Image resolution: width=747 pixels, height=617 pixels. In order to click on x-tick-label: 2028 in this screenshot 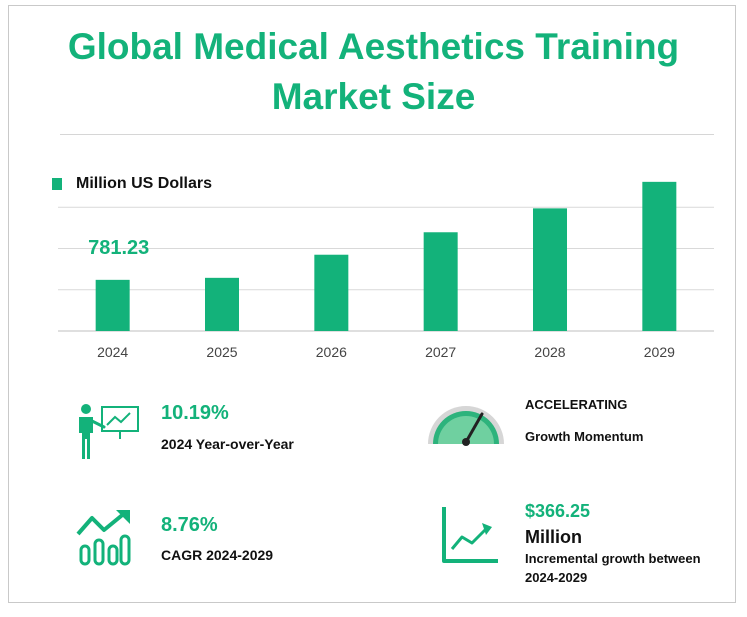, I will do `click(549, 352)`.